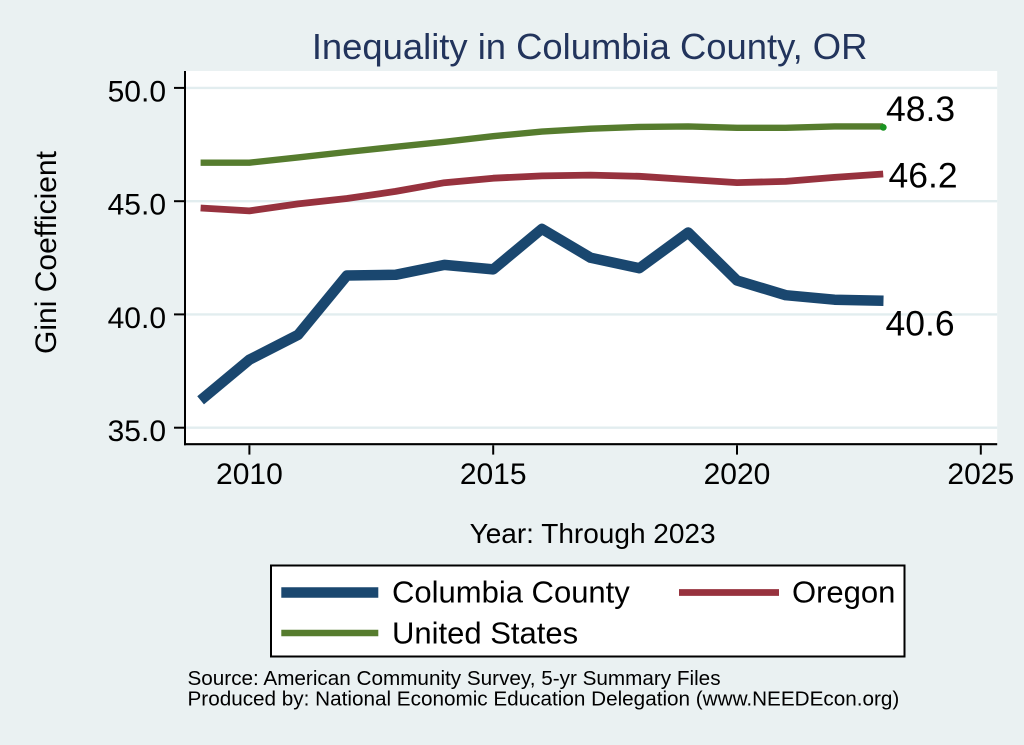 The image size is (1024, 745). Describe the element at coordinates (137, 91) in the screenshot. I see `svg-text: 50.0` at that location.